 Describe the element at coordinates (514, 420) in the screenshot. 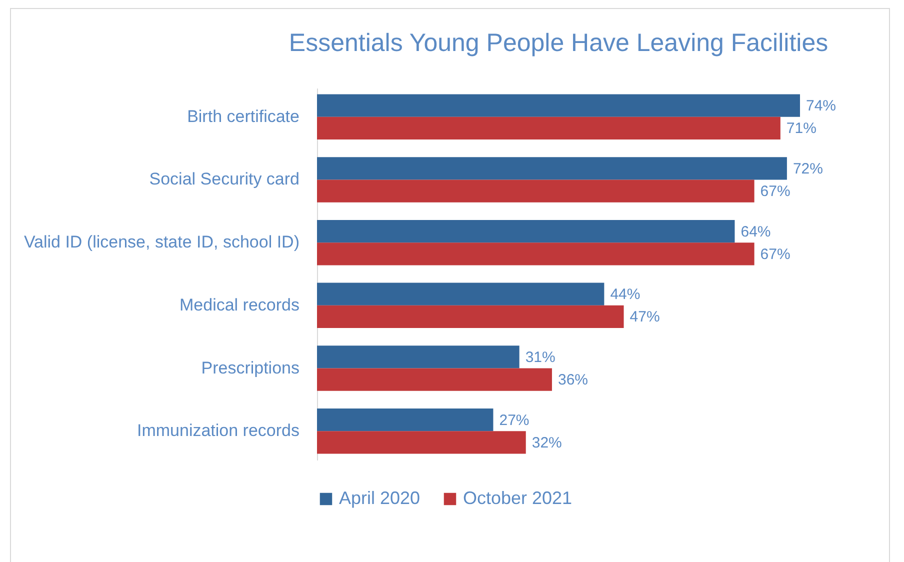

I see `data-label: 27%` at that location.